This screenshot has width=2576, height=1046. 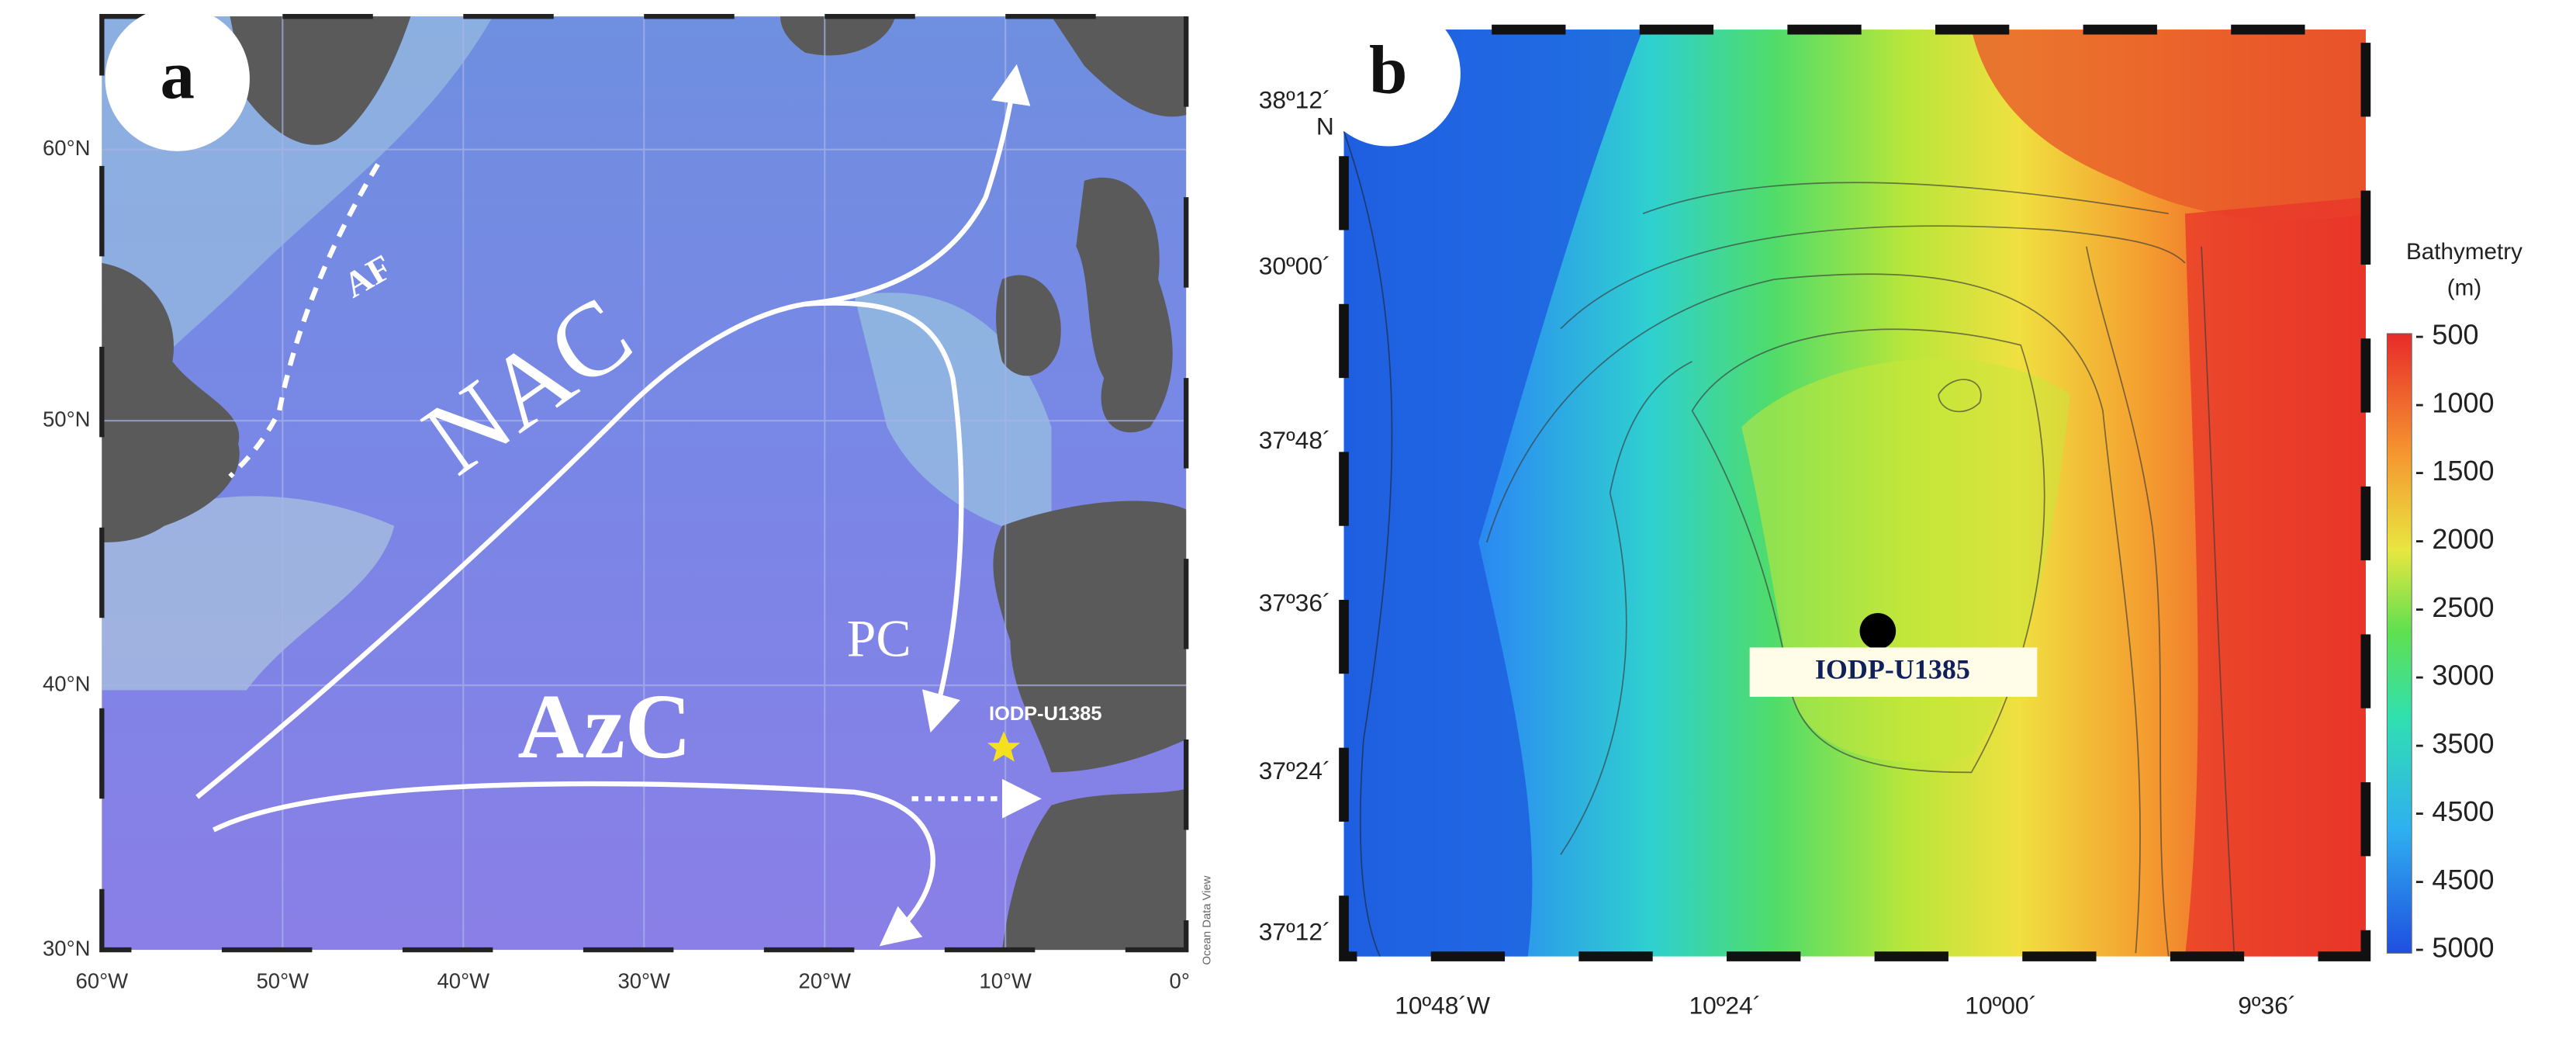 I want to click on annotation: AzC, so click(x=604, y=726).